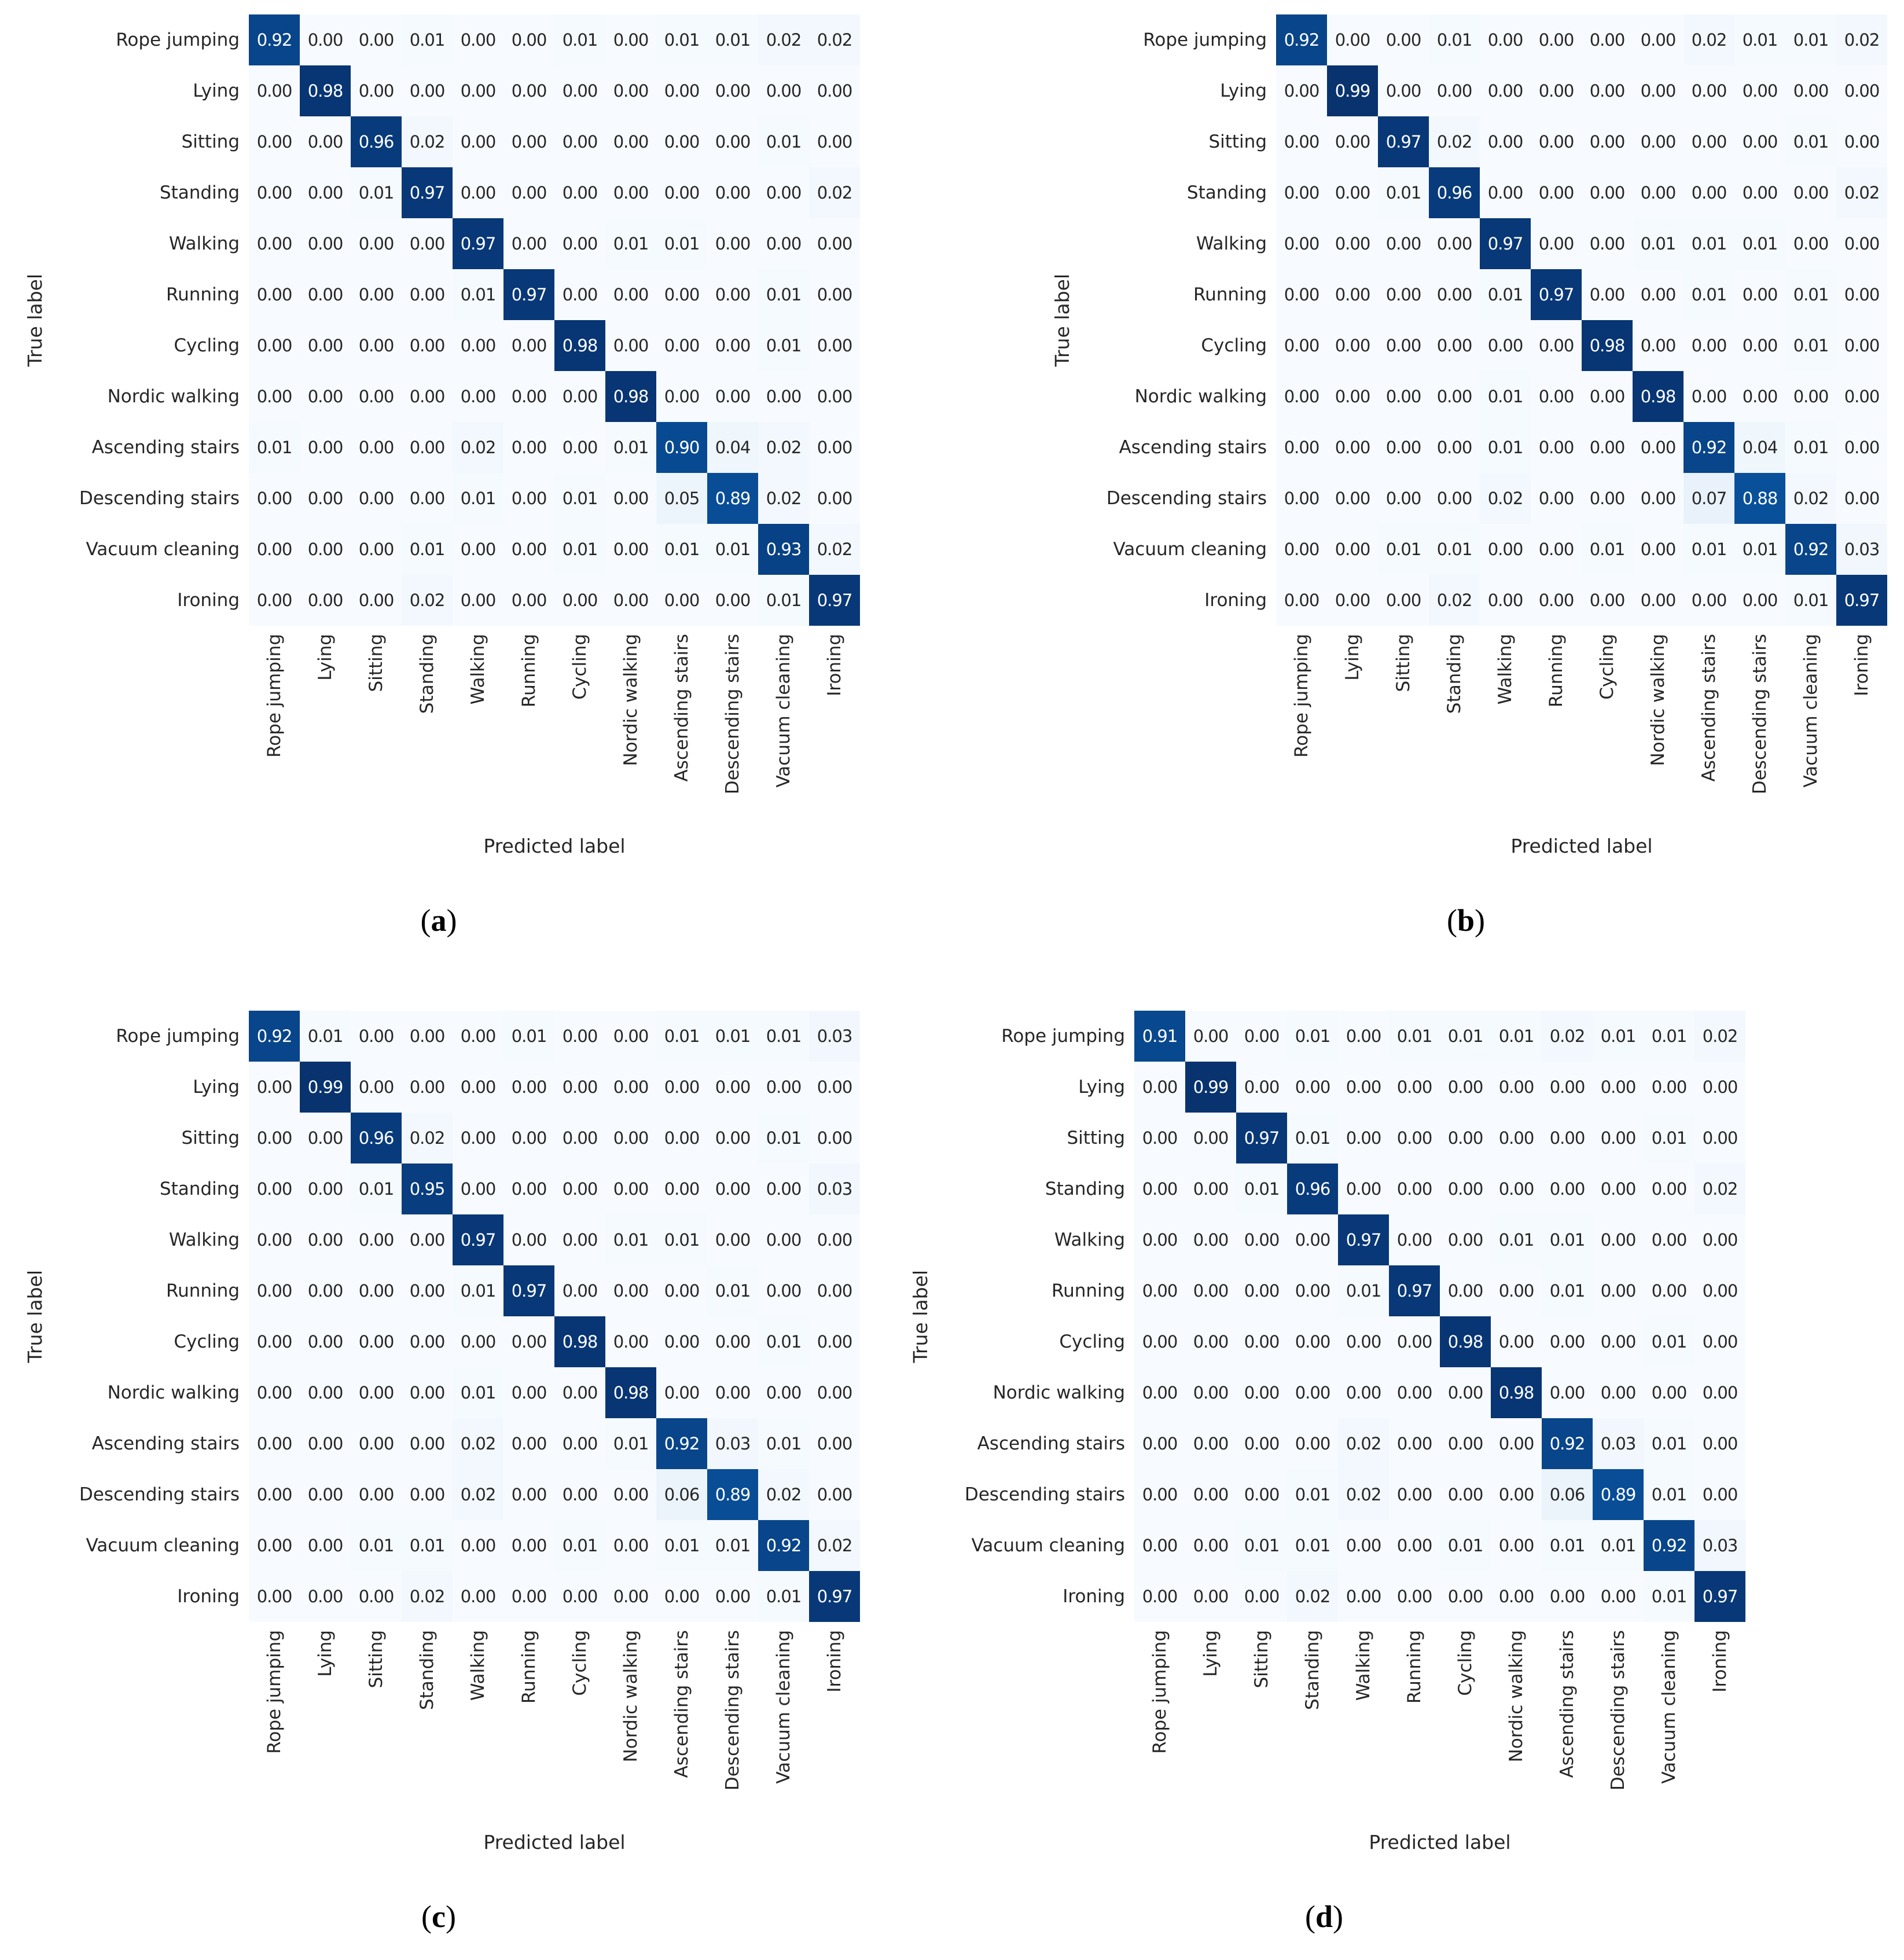  What do you see at coordinates (199, 192) in the screenshot?
I see `y-tick-label: Standing` at bounding box center [199, 192].